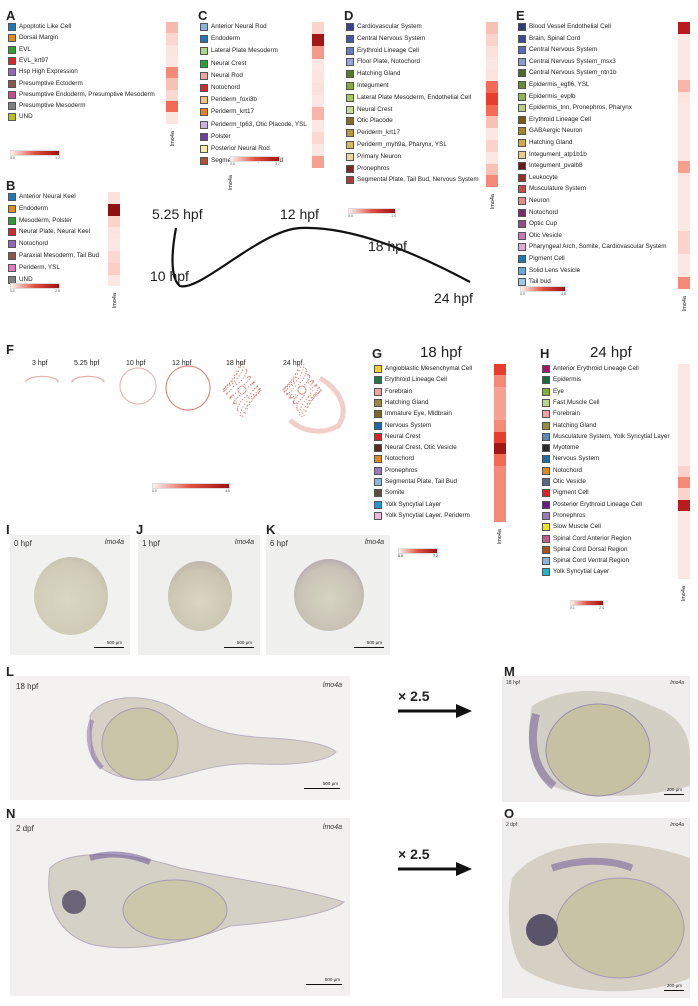  Describe the element at coordinates (240, 148) in the screenshot. I see `legend-label: Posterior Neural Rod` at that location.